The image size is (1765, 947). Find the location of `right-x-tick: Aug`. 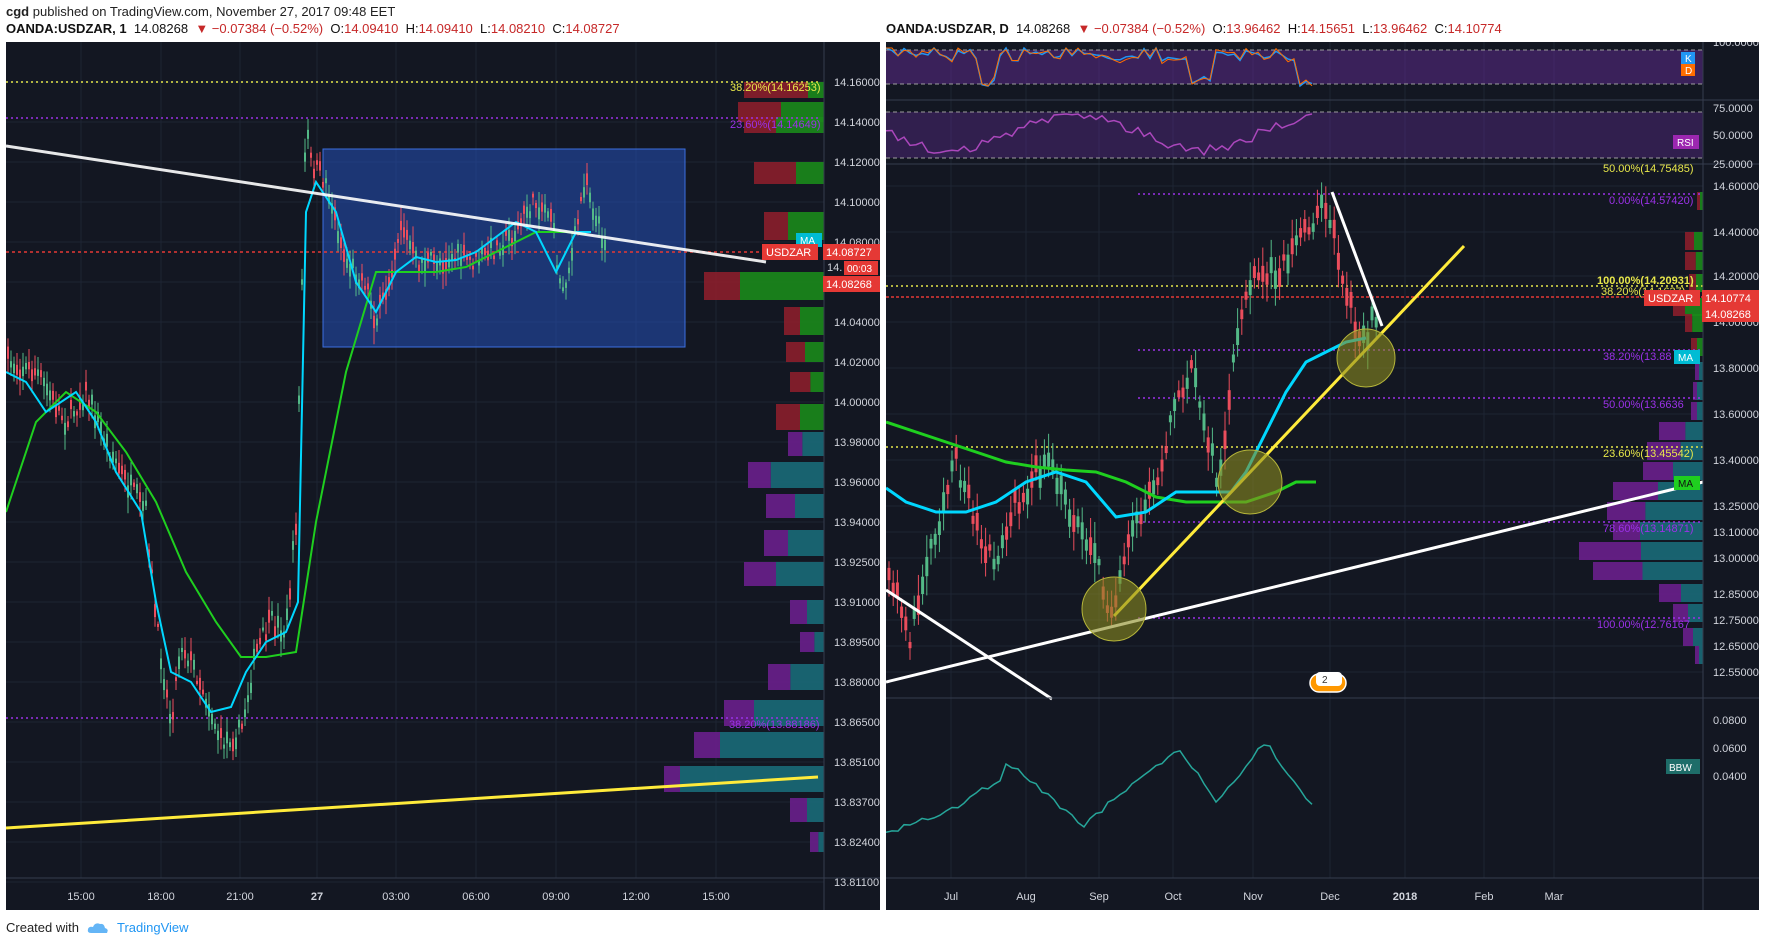

right-x-tick: Aug is located at coordinates (1026, 897).